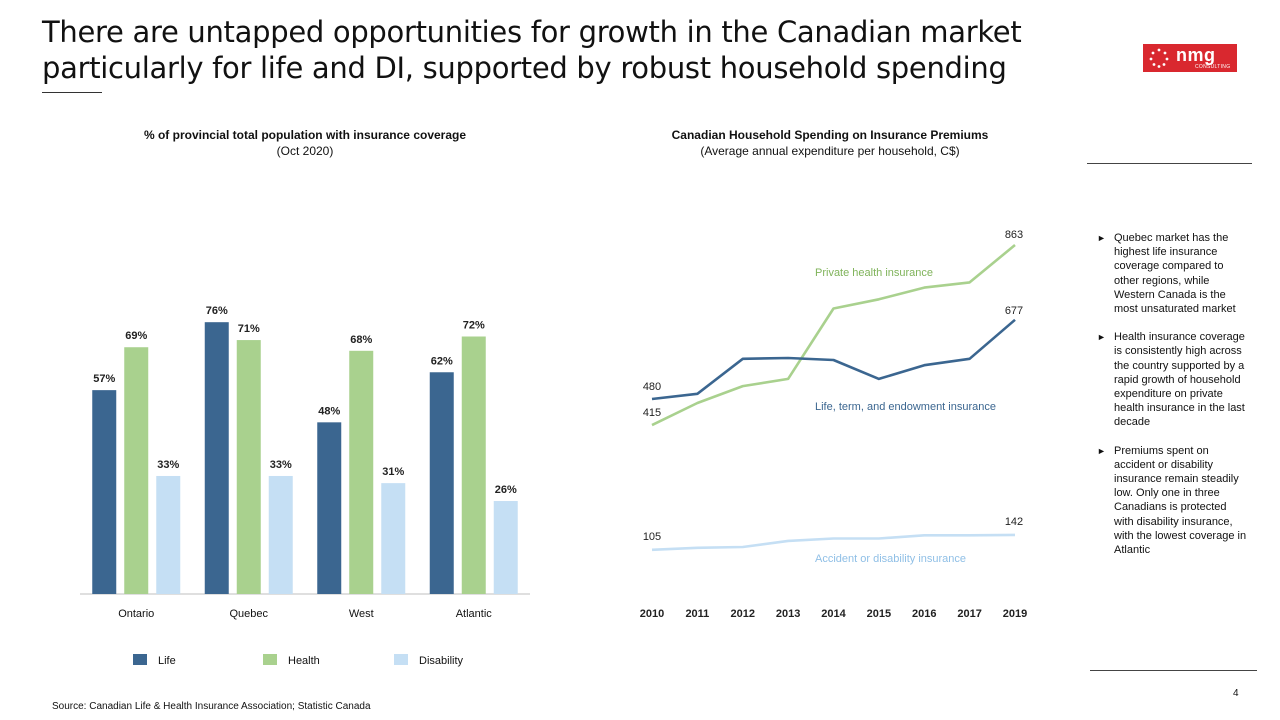 Image resolution: width=1280 pixels, height=720 pixels. What do you see at coordinates (393, 538) in the screenshot?
I see `bar-disability-west` at bounding box center [393, 538].